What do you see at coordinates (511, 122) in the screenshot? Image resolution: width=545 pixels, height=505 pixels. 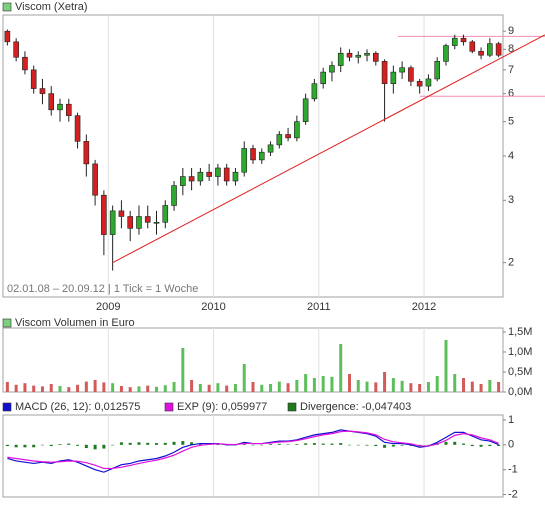 I see `y-tick-label: 5` at bounding box center [511, 122].